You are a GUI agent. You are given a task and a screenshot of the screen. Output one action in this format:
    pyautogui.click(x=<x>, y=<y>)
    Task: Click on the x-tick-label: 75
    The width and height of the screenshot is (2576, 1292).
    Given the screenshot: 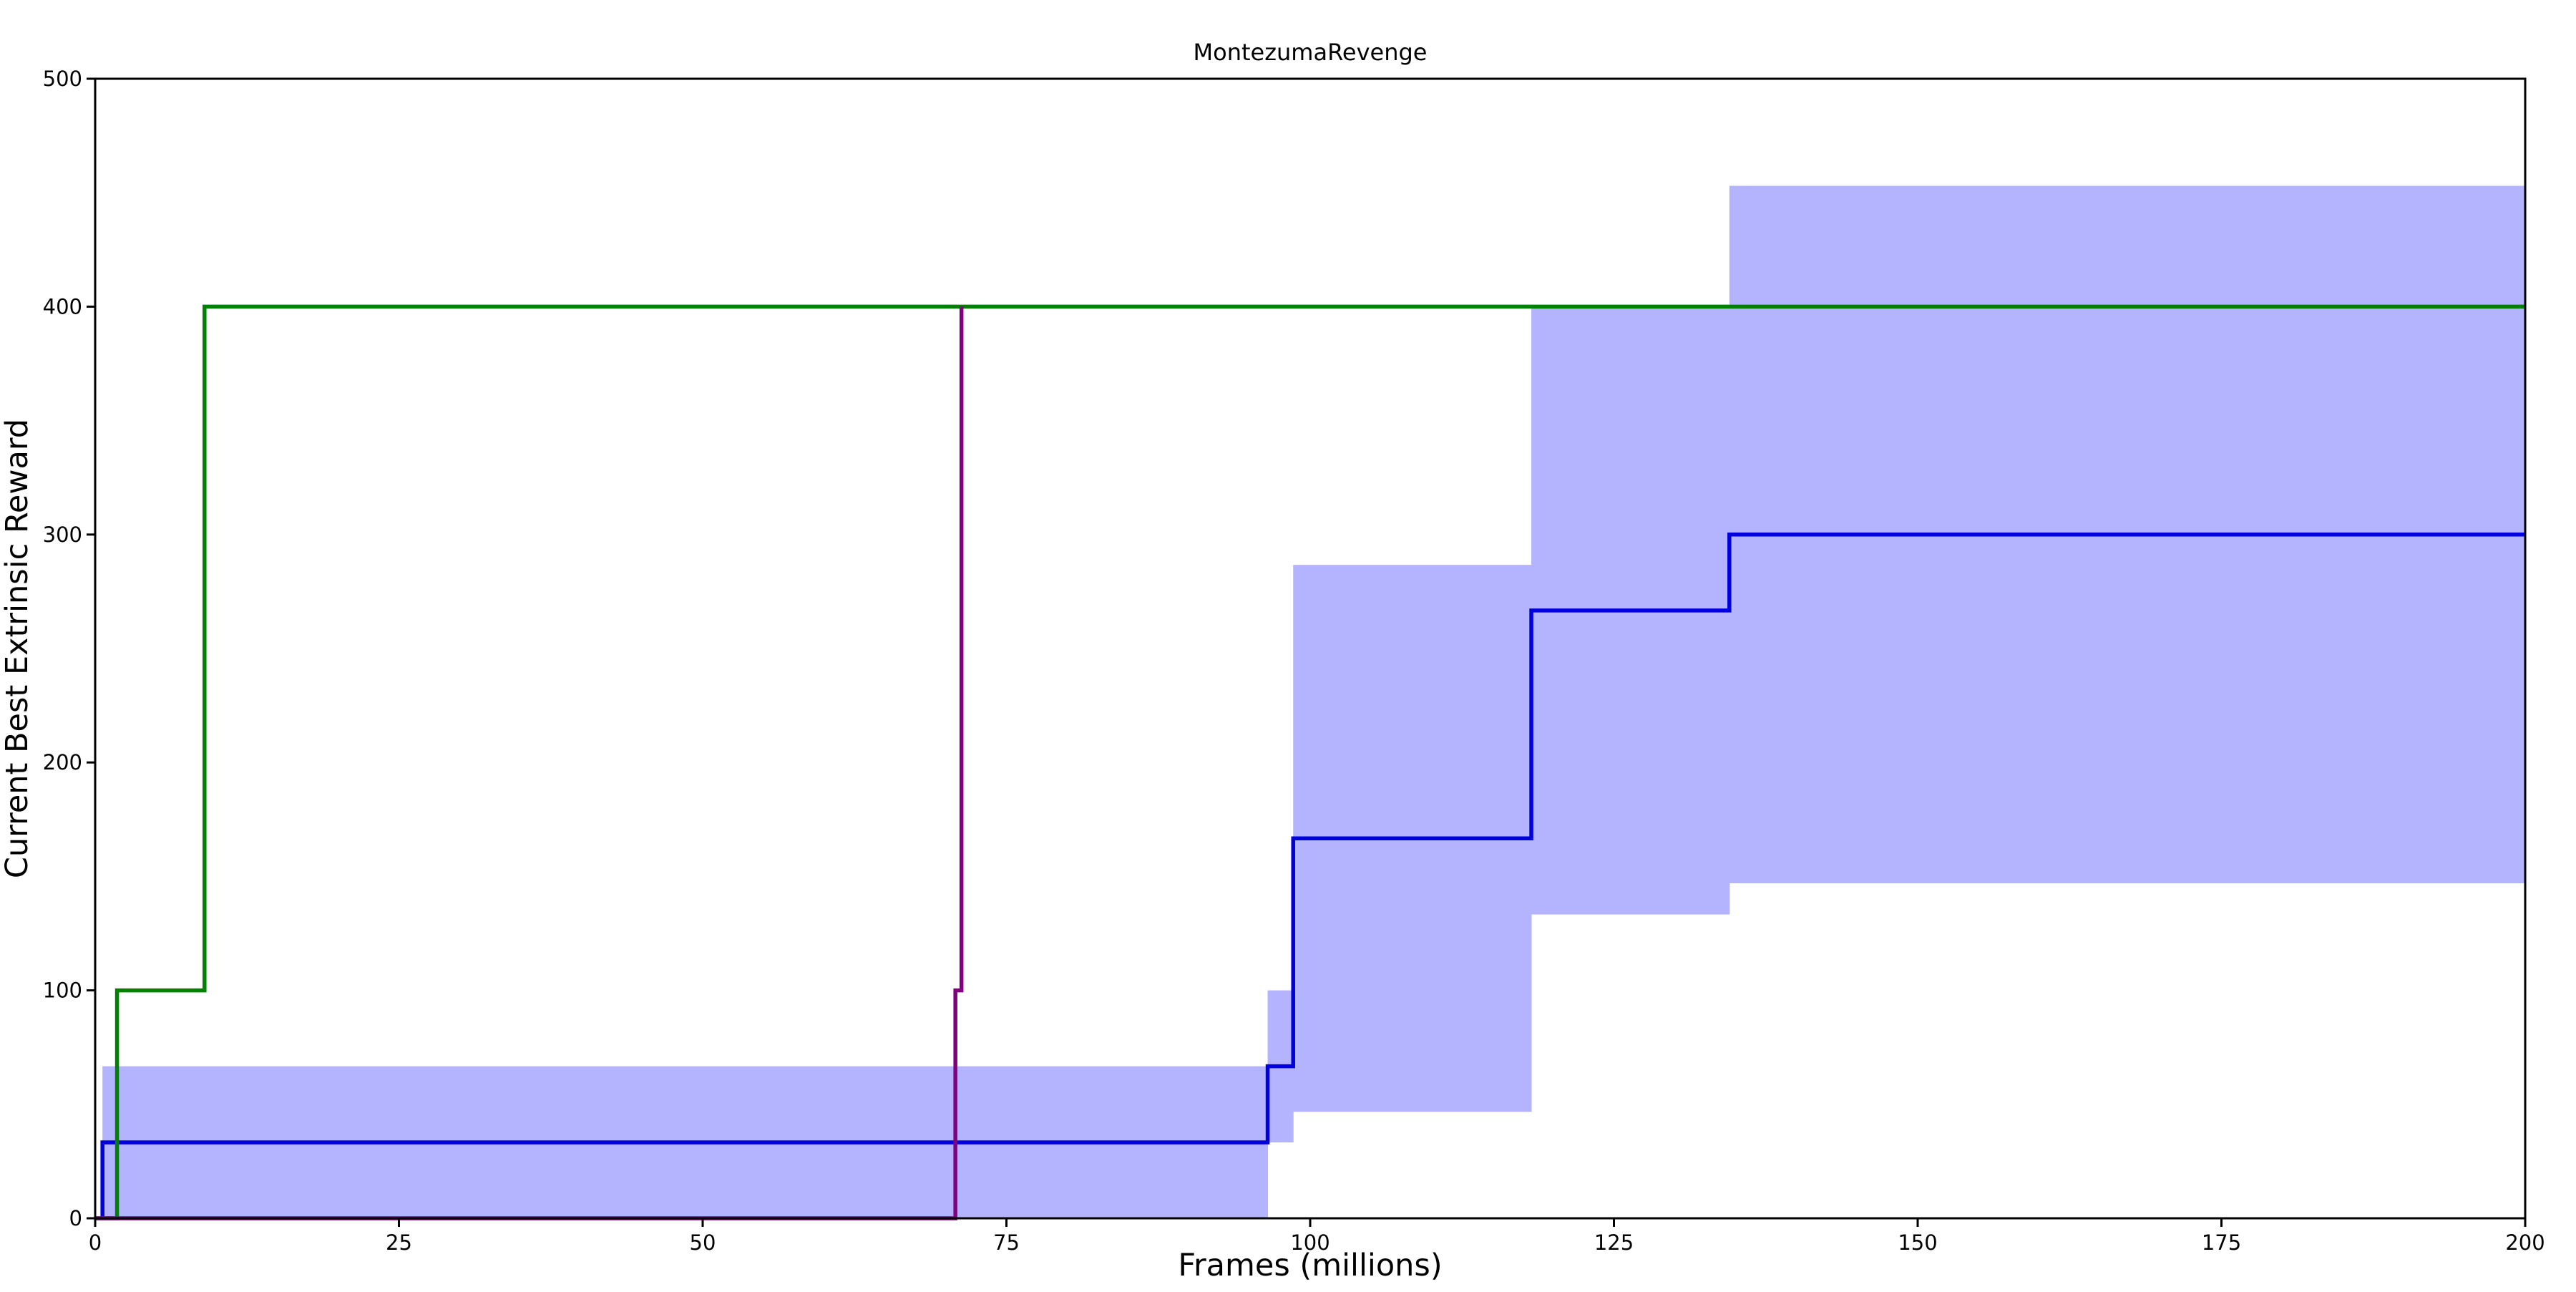 What is the action you would take?
    pyautogui.click(x=1006, y=1242)
    